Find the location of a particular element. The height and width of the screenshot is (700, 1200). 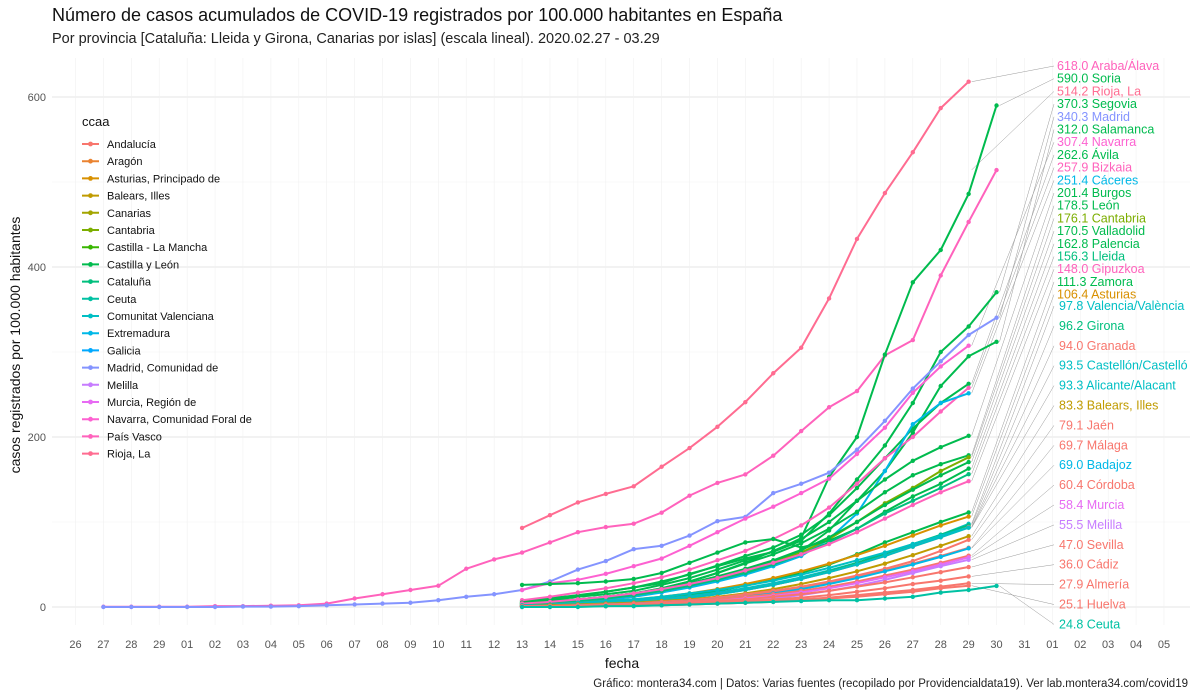

legend-label: Ceuta is located at coordinates (122, 300).